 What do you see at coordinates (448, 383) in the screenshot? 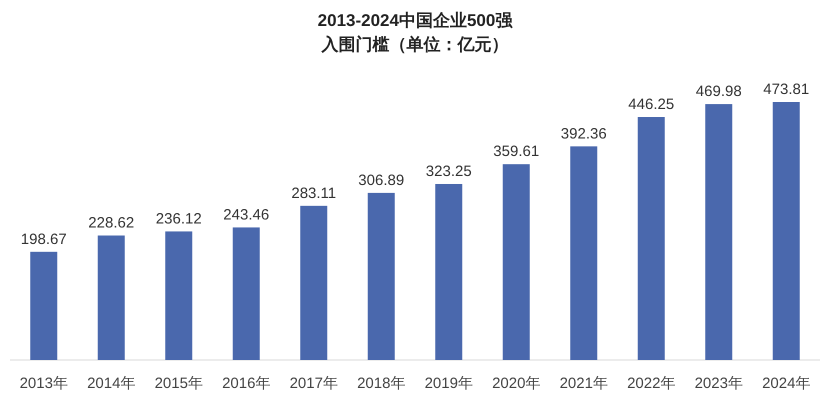
I see `x-tick-label: 2019年` at bounding box center [448, 383].